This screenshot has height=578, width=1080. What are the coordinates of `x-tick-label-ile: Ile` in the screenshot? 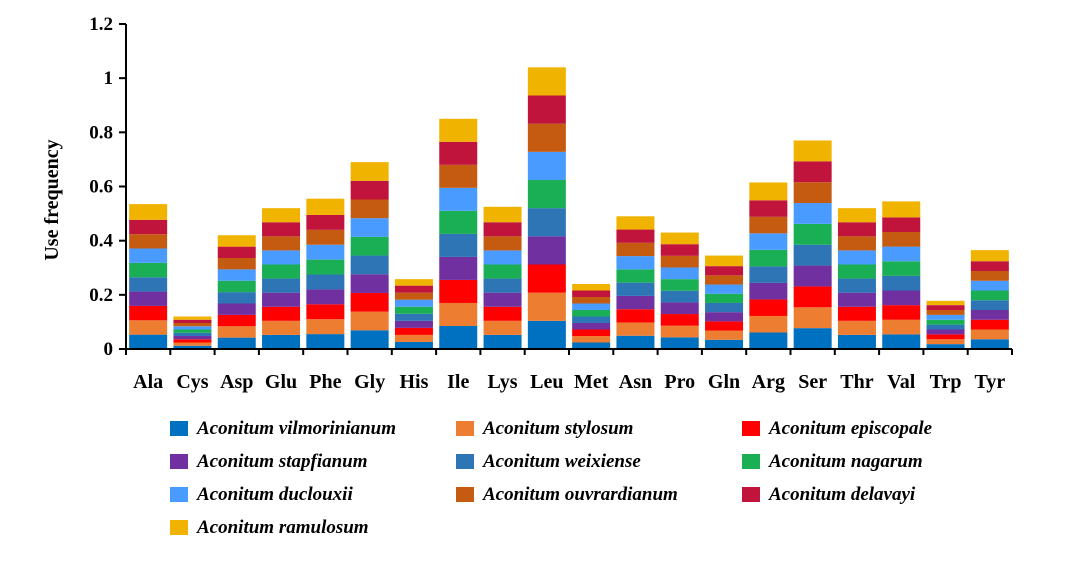 It's located at (458, 382).